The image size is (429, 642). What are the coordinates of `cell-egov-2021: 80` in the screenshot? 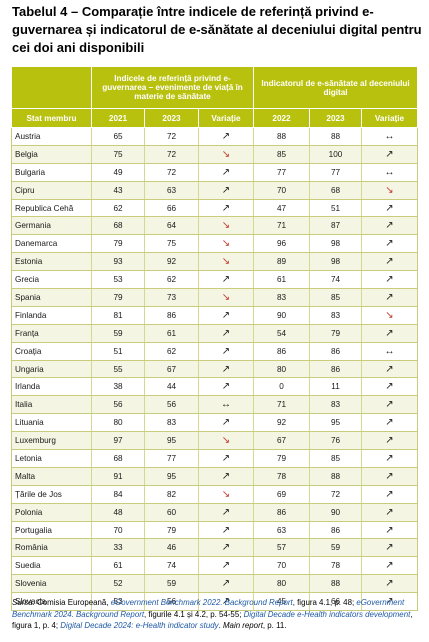 It's located at (118, 423).